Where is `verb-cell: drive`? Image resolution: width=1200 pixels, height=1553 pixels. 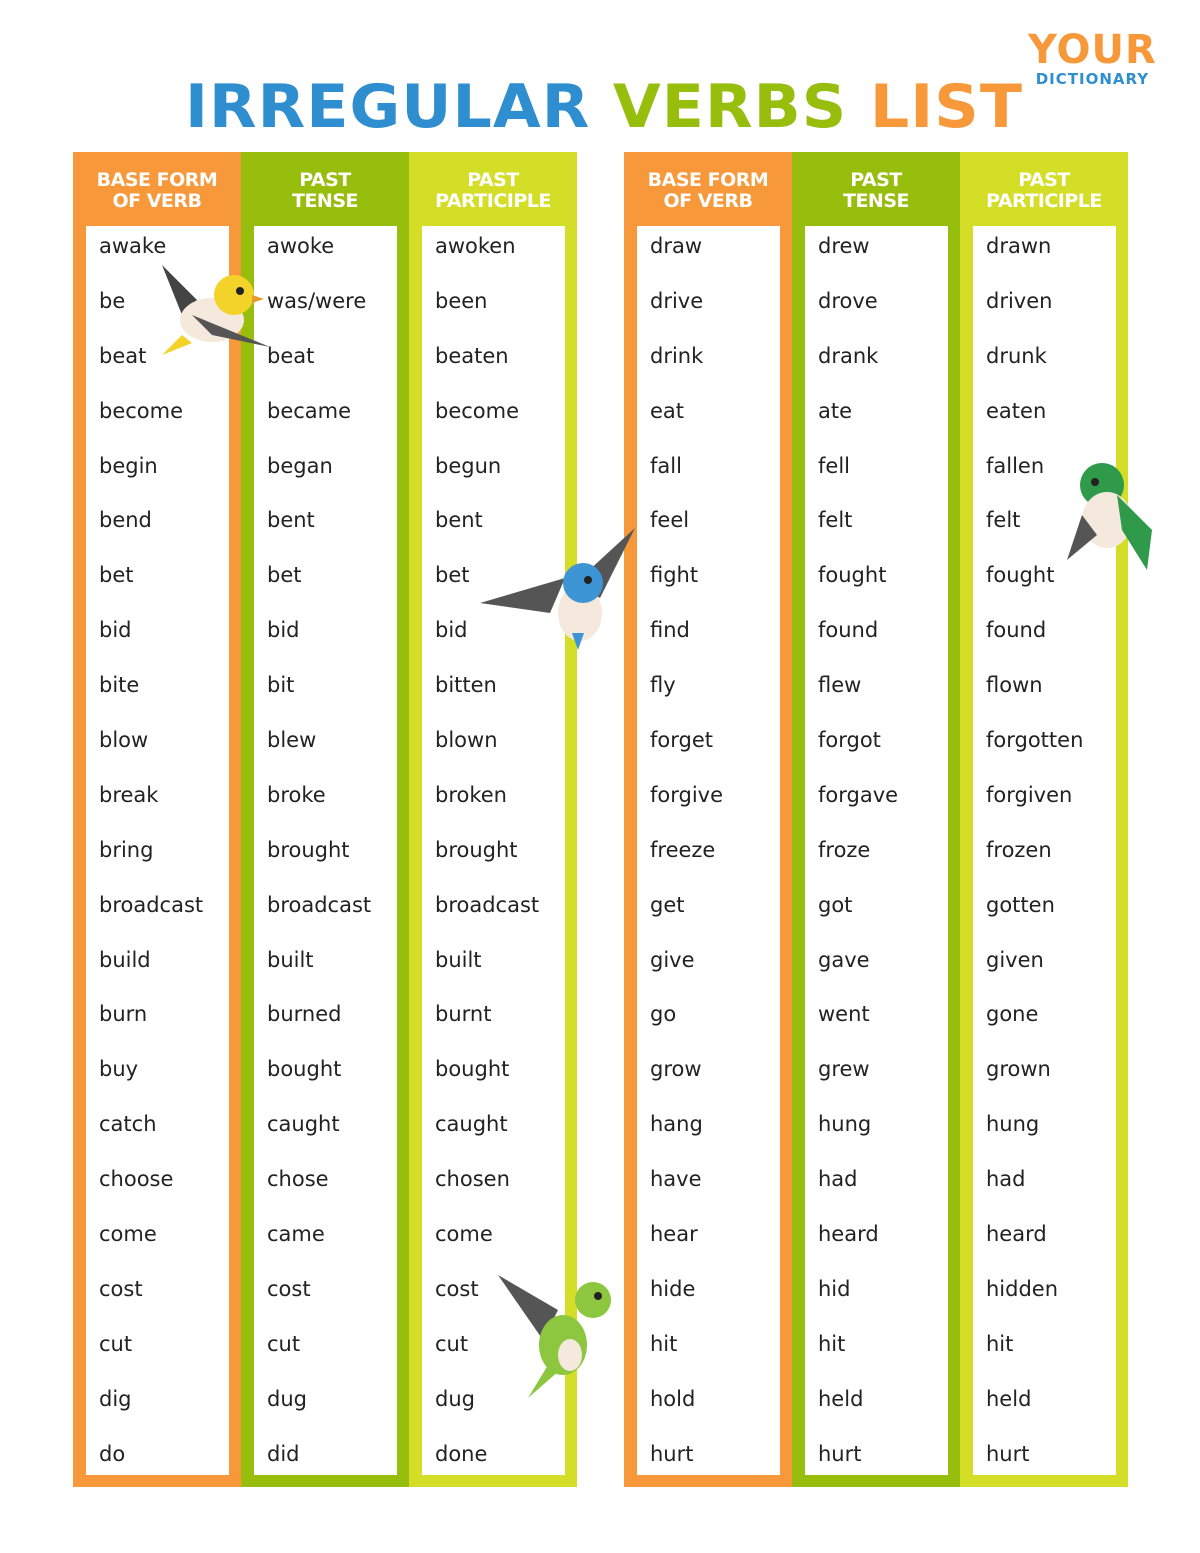 verb-cell: drive is located at coordinates (677, 300).